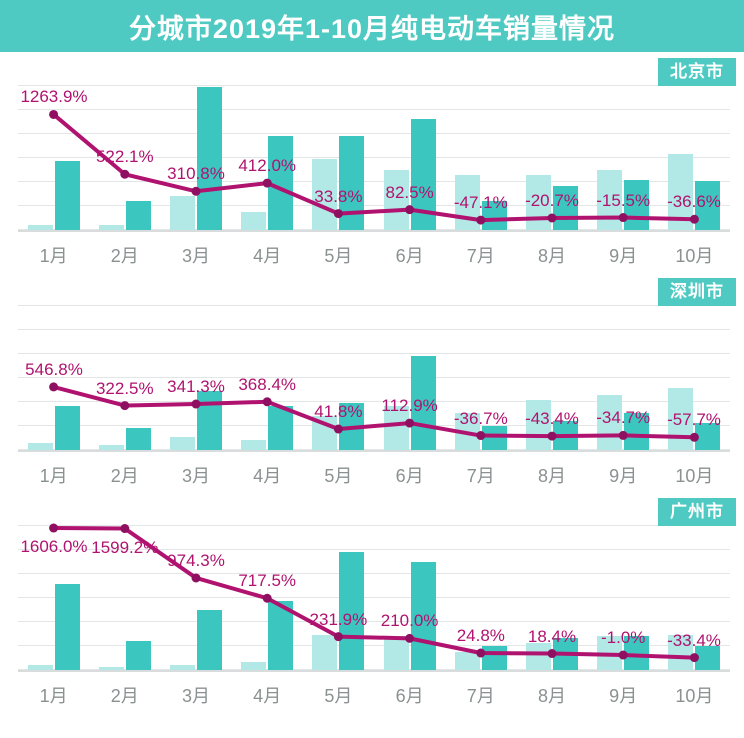  Describe the element at coordinates (196, 174) in the screenshot. I see `growth-value-label: 310.8%` at that location.